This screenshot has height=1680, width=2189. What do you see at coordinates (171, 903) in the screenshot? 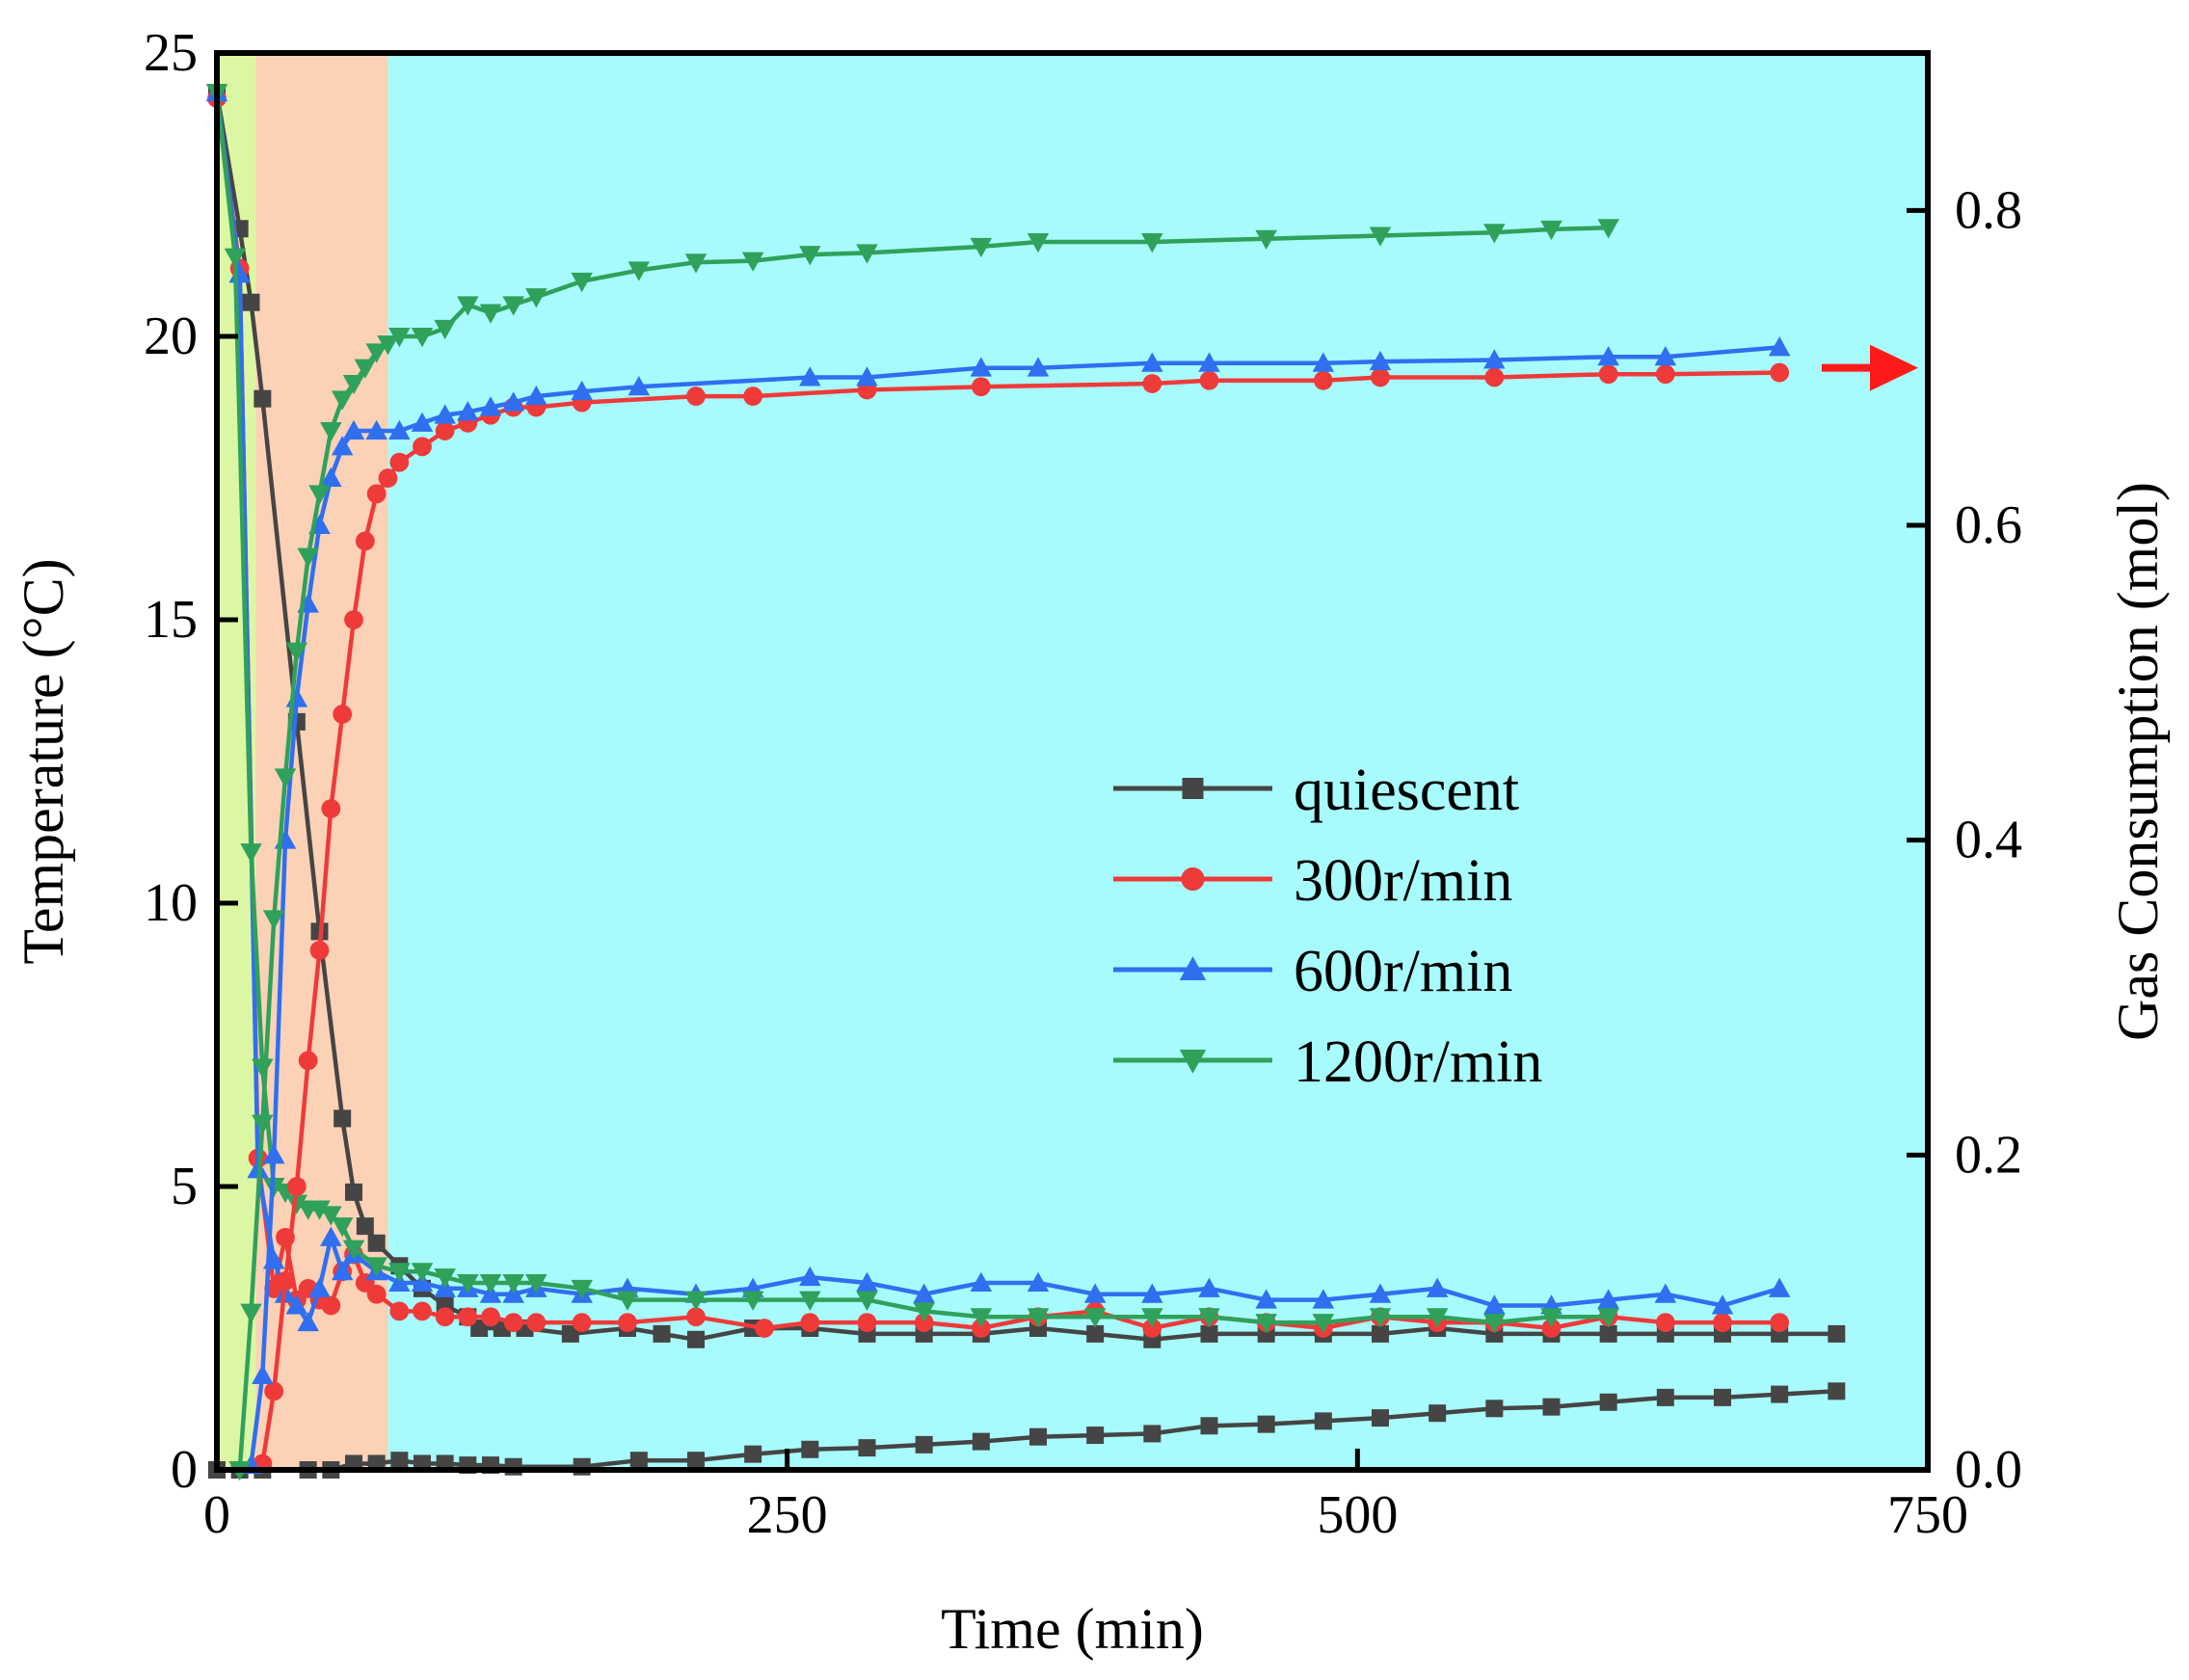
I see `y-left-tick-label: 10` at bounding box center [171, 903].